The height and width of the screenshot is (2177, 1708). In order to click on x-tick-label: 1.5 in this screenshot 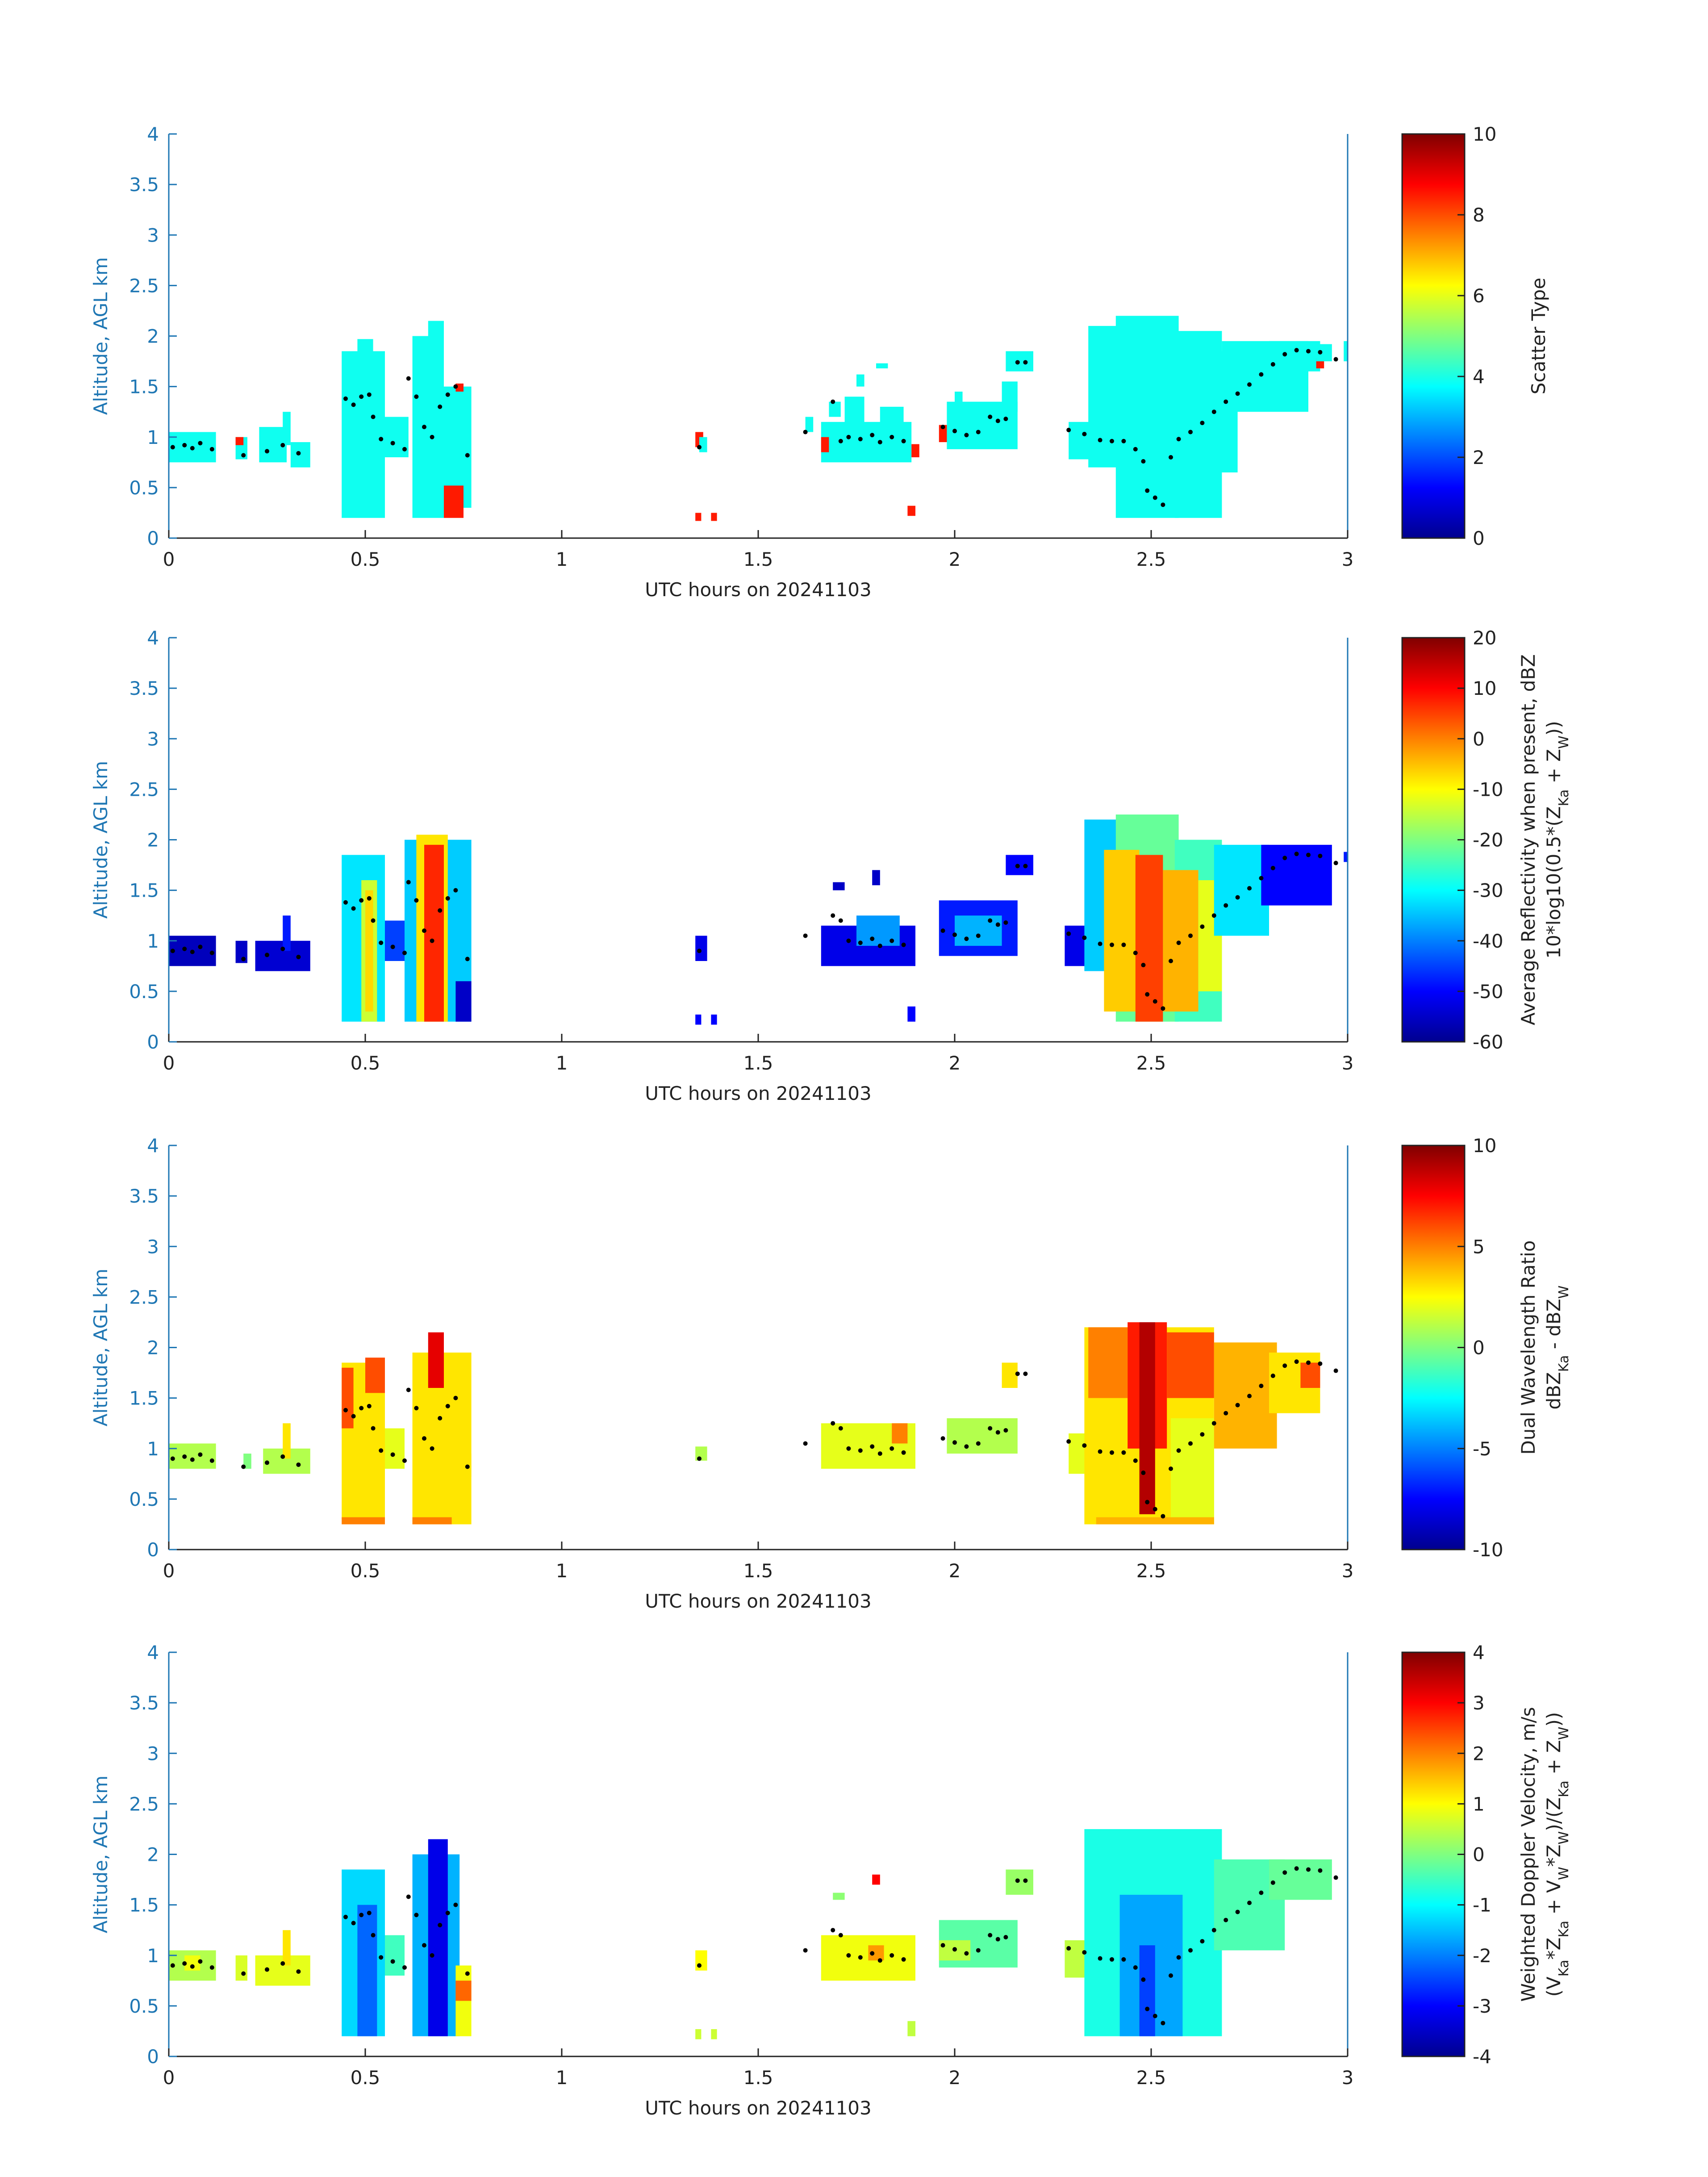, I will do `click(758, 559)`.